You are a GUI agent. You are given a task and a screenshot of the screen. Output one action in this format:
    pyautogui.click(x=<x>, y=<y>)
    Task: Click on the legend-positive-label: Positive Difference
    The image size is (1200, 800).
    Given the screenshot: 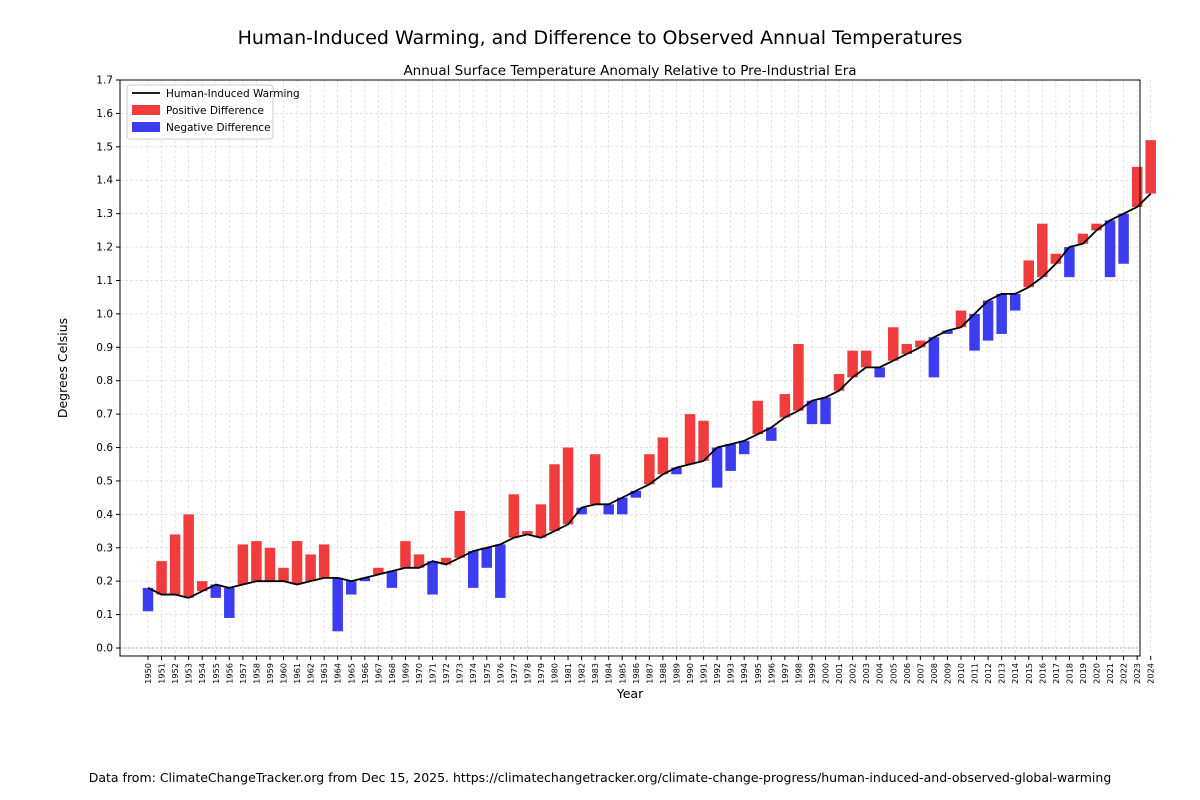 What is the action you would take?
    pyautogui.click(x=215, y=111)
    